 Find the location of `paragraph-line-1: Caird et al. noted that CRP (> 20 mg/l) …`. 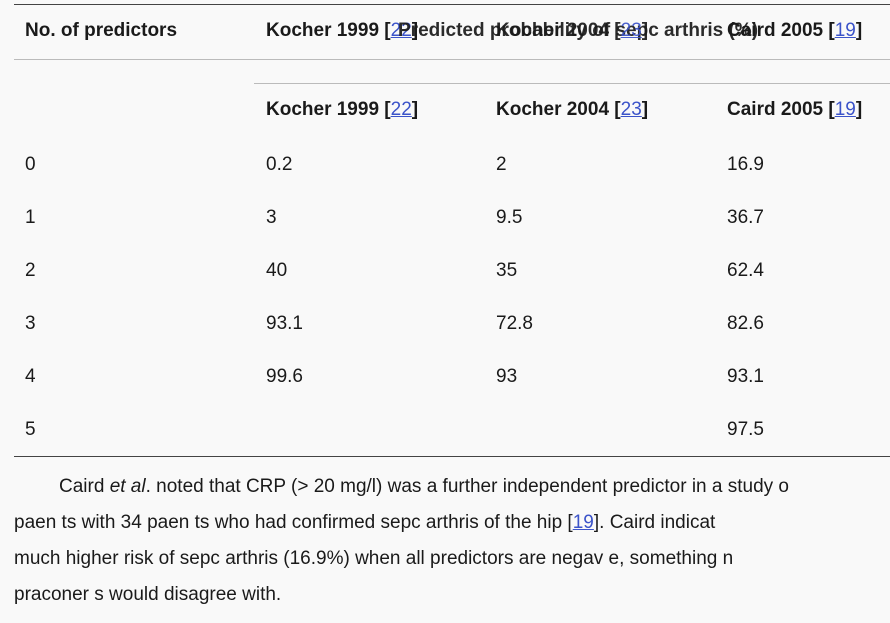

paragraph-line-1: Caird et al. noted that CRP (> 20 mg/l) … is located at coordinates (424, 486).